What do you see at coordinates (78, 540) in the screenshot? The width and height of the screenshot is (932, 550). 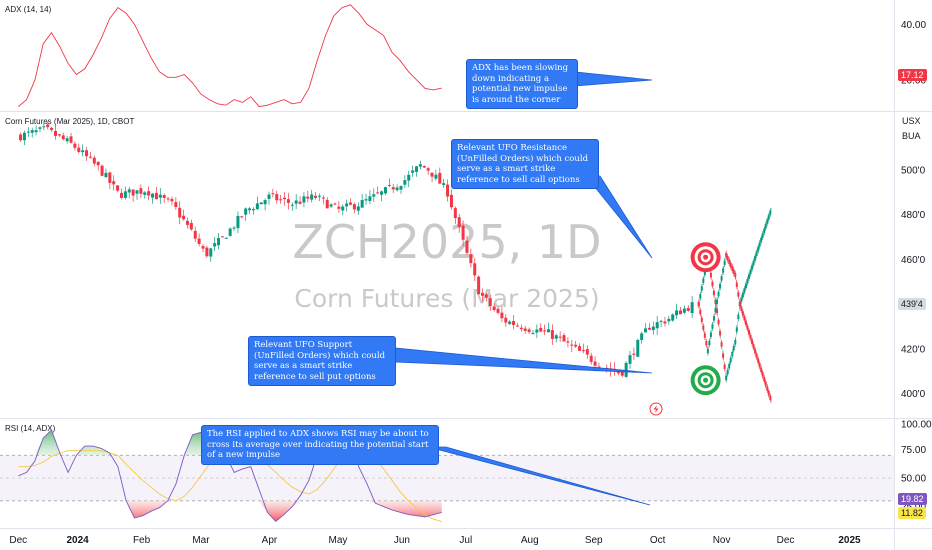 I see `time-axis-label: 2024` at bounding box center [78, 540].